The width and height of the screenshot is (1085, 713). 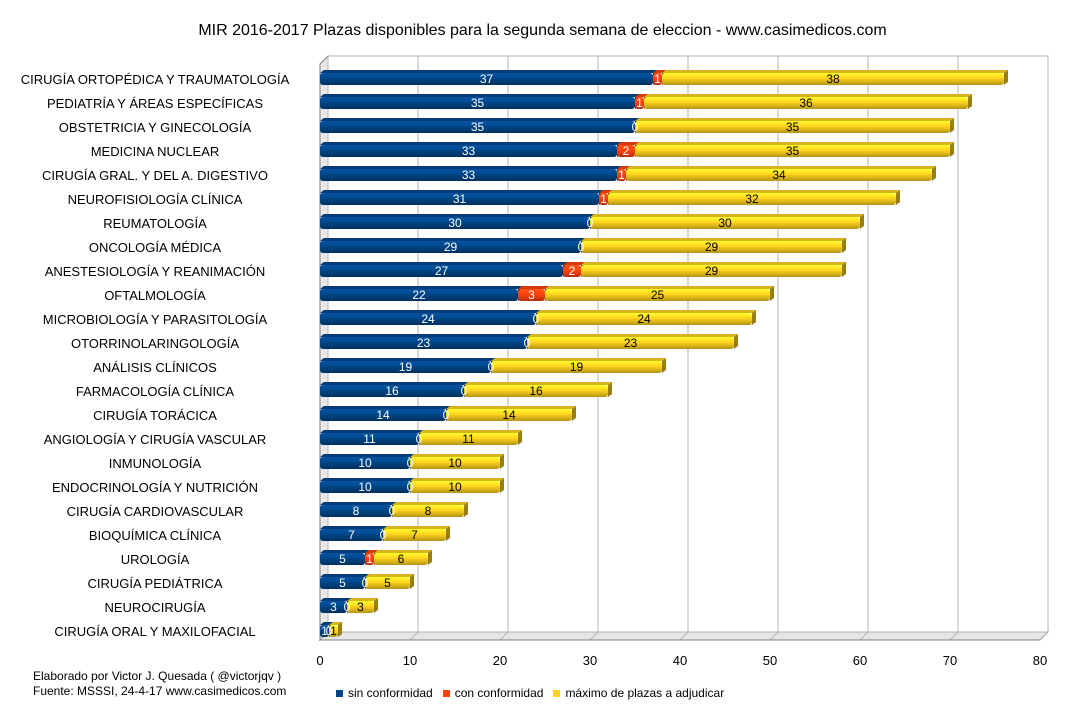 What do you see at coordinates (369, 559) in the screenshot?
I see `value-label-con-20: 1` at bounding box center [369, 559].